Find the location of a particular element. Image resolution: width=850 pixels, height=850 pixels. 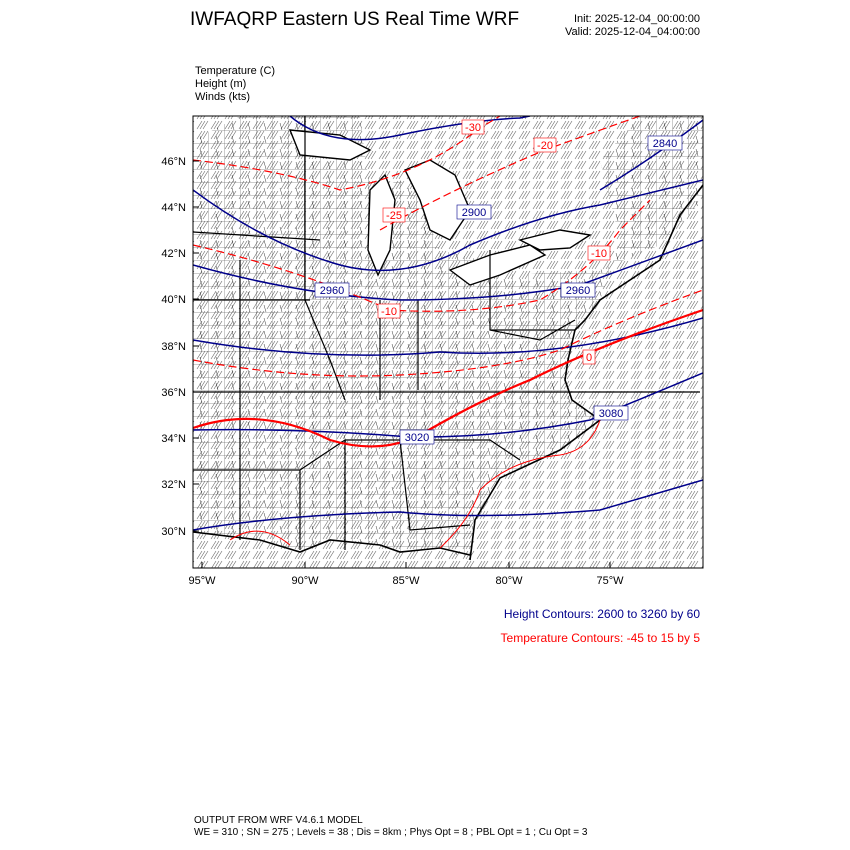

temperature-label: -20 is located at coordinates (545, 146).